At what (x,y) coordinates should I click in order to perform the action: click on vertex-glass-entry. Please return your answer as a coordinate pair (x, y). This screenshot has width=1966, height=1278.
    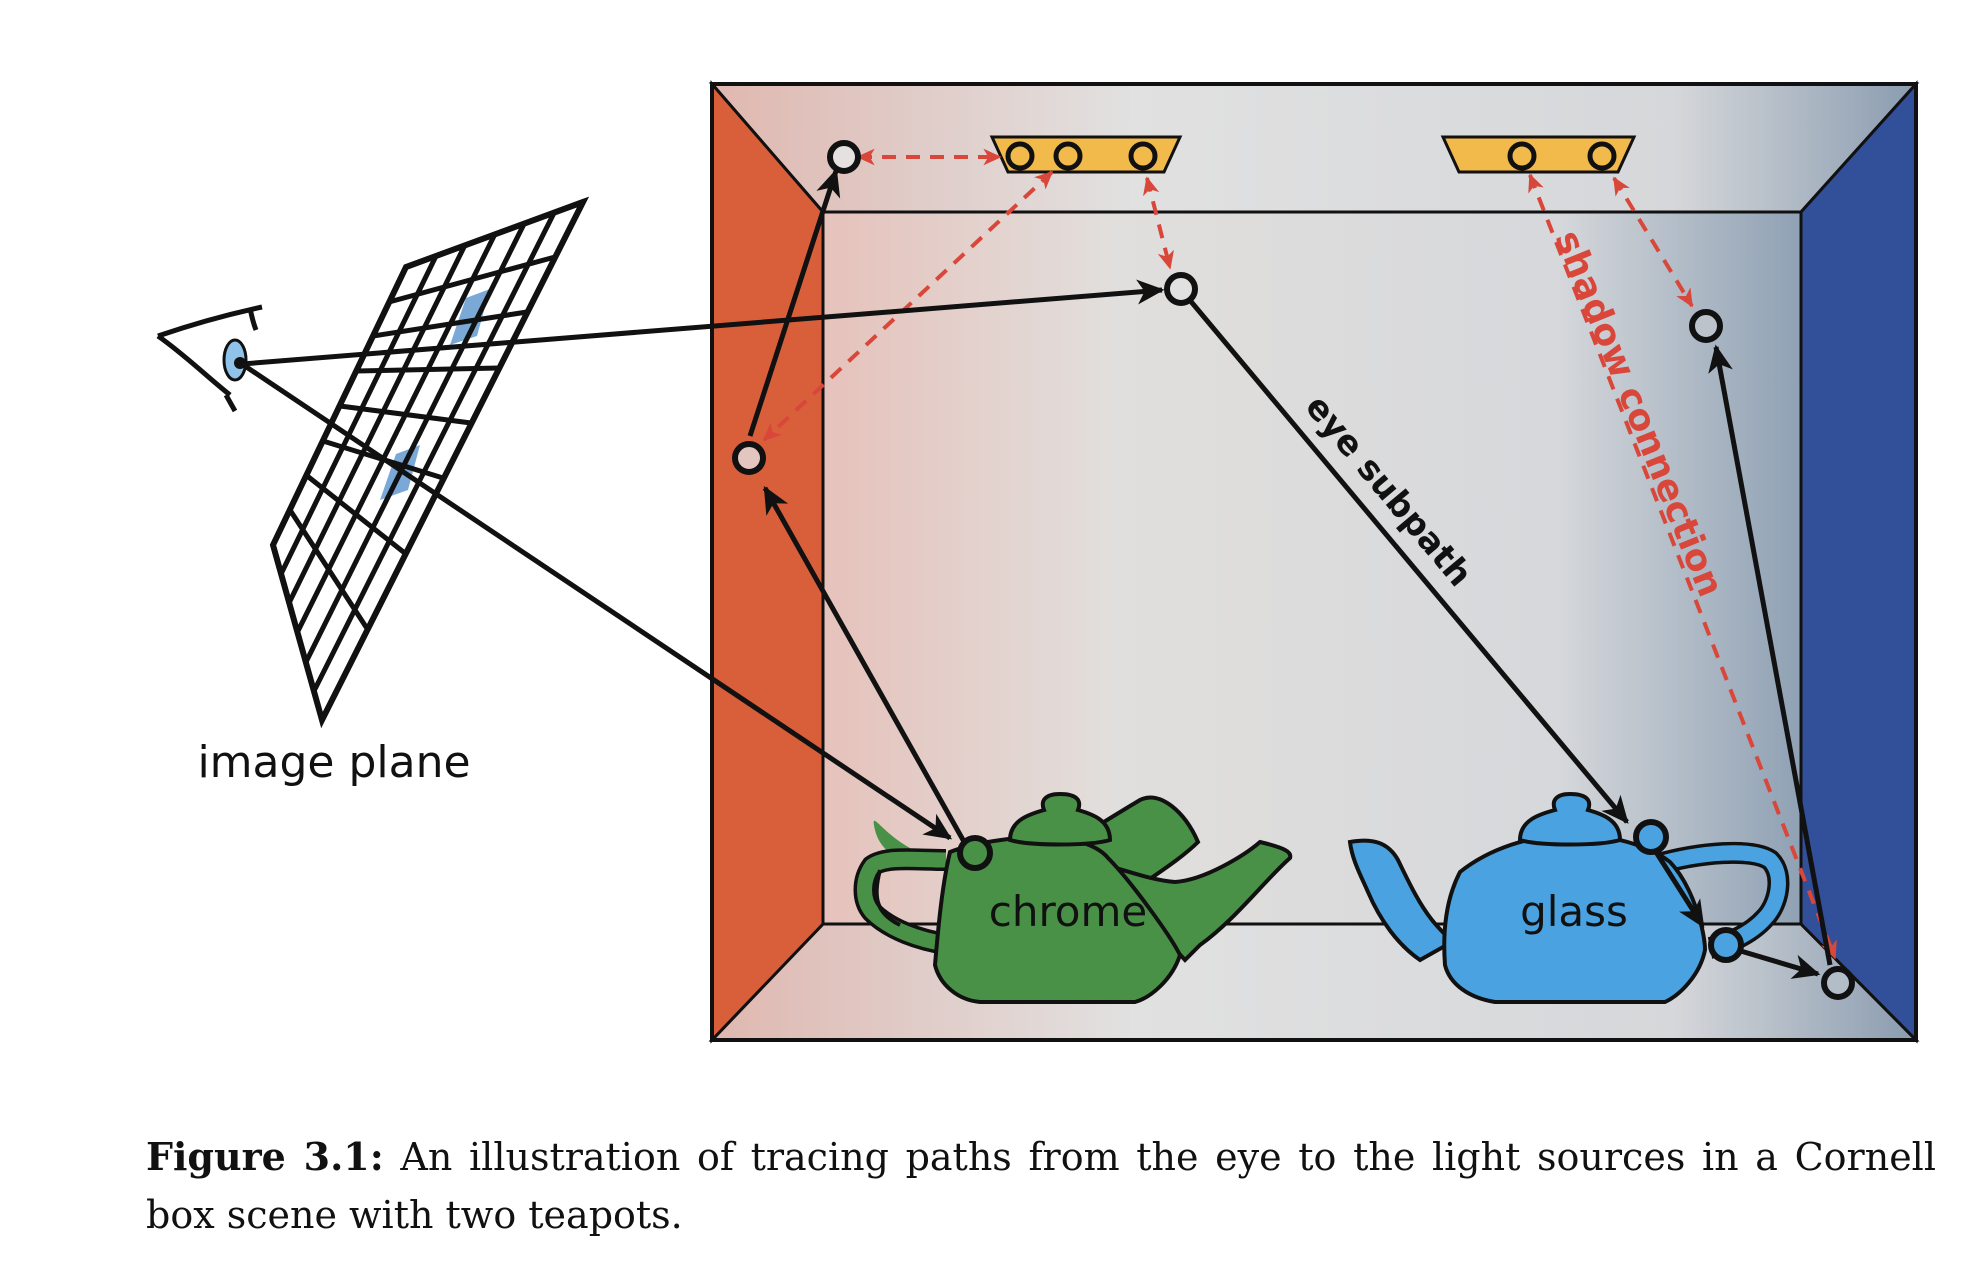
    Looking at the image, I should click on (1651, 837).